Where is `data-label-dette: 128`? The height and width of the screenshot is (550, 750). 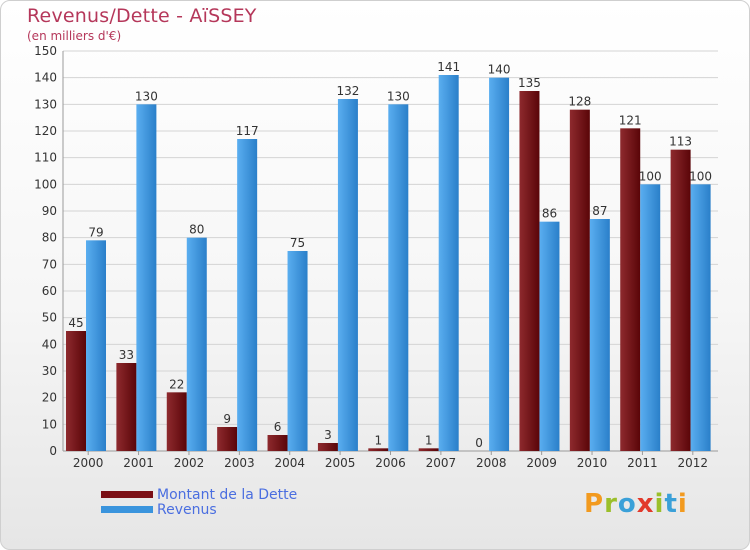 data-label-dette: 128 is located at coordinates (579, 102).